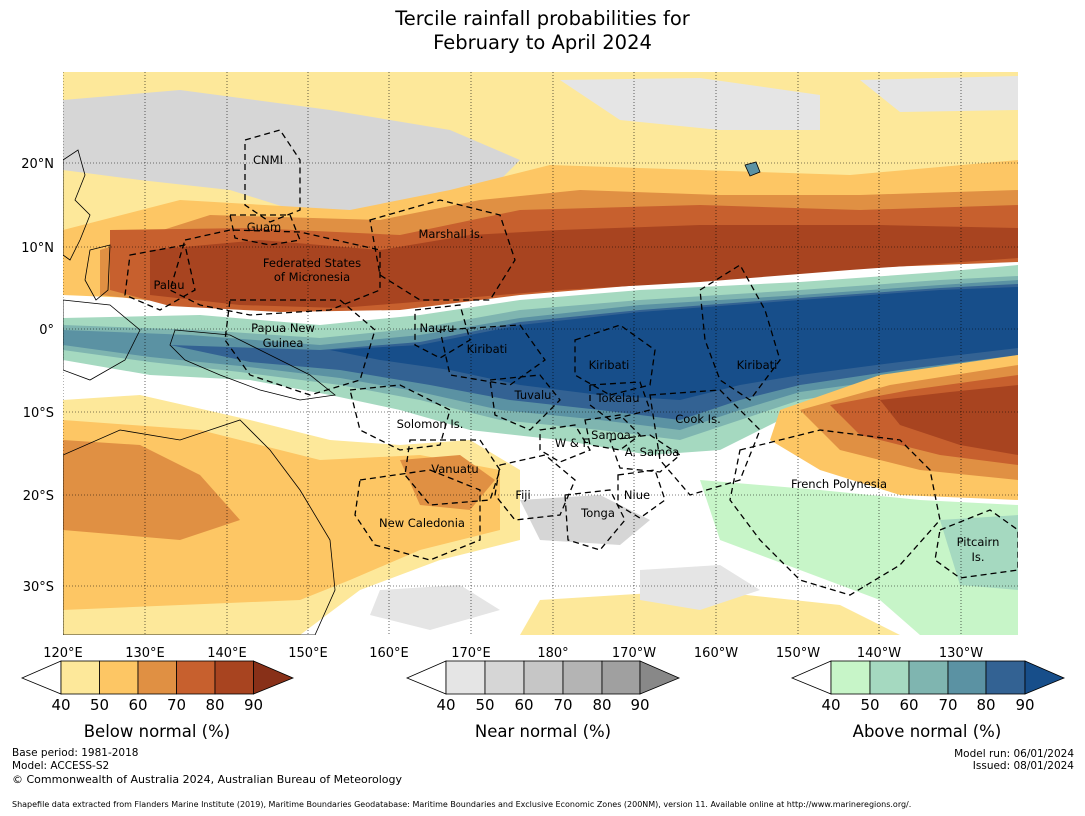  I want to click on landmass-asia-coast, so click(77, 205).